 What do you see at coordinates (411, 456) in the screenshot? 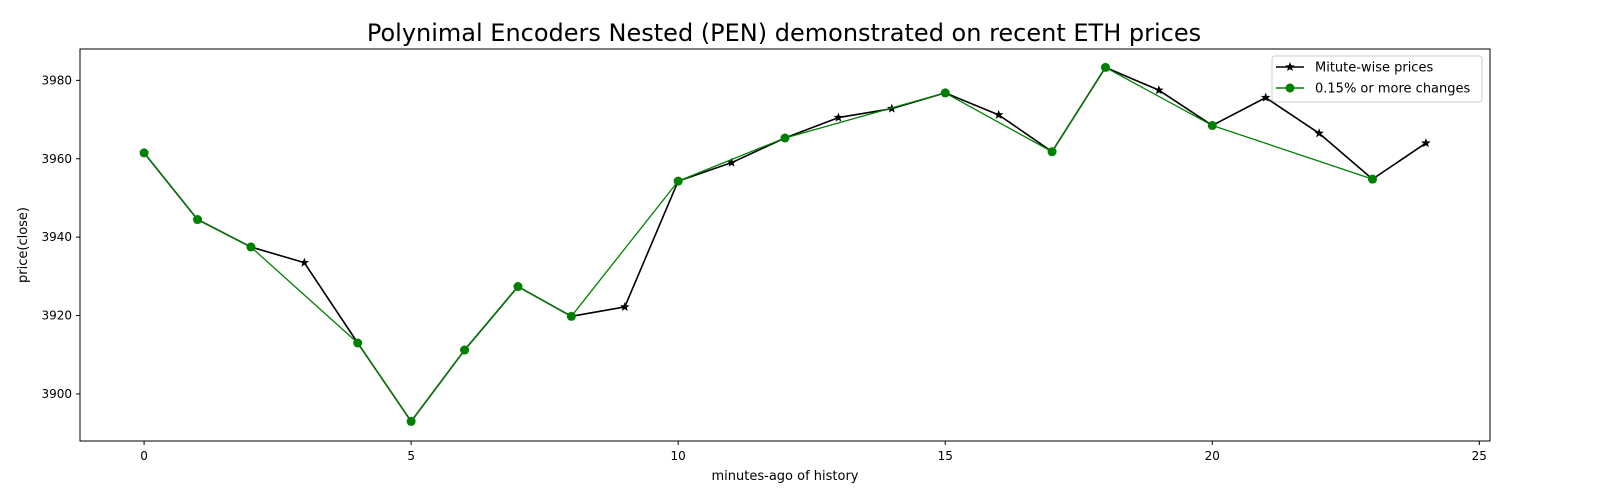
I see `x-tick-label: 5` at bounding box center [411, 456].